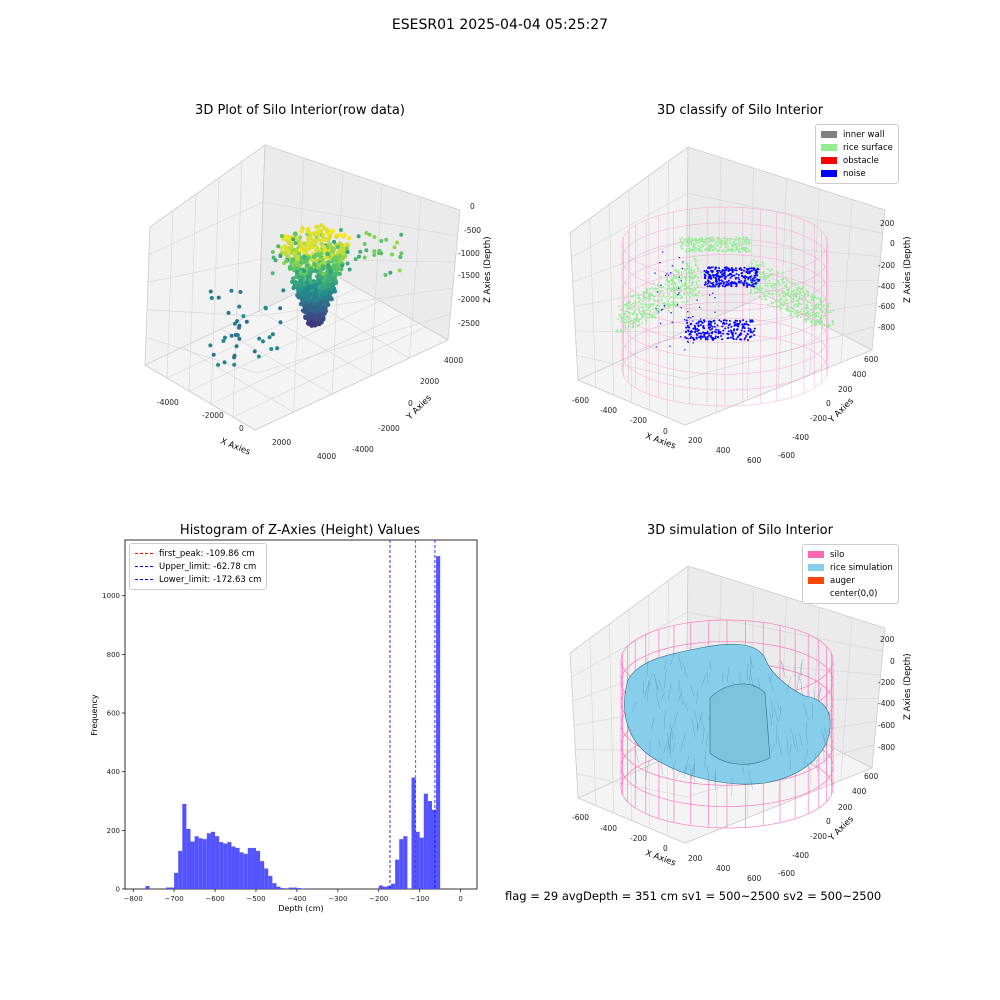 Image resolution: width=1000 pixels, height=1000 pixels. I want to click on x-tick-label: −700, so click(173, 899).